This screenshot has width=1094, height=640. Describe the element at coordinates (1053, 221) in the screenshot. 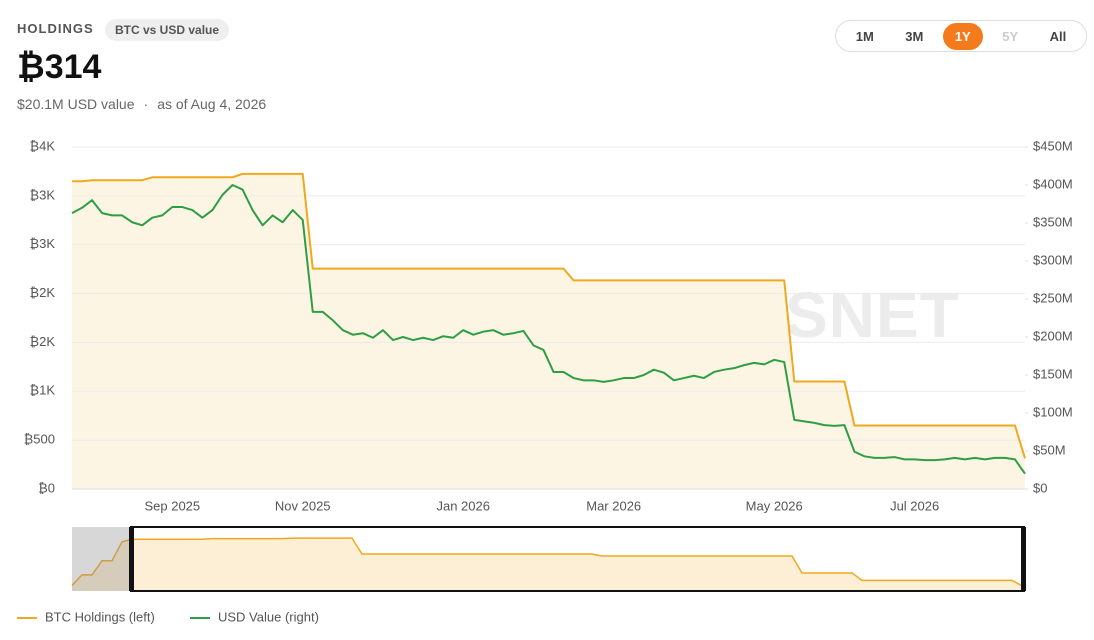

I see `y2-tick-label: $350M` at that location.